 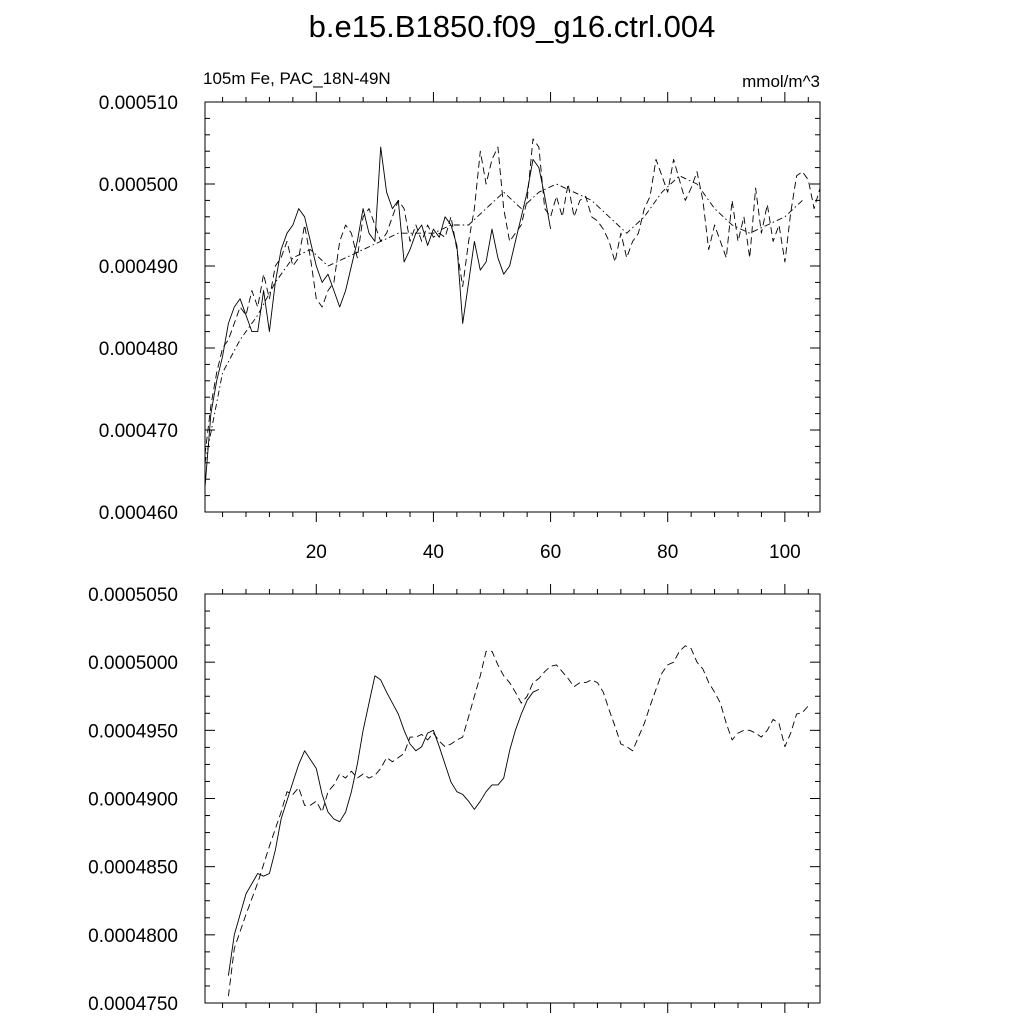 I want to click on upper-panel-left-label: 105m Fe, PAC_18N-49N, so click(x=297, y=78).